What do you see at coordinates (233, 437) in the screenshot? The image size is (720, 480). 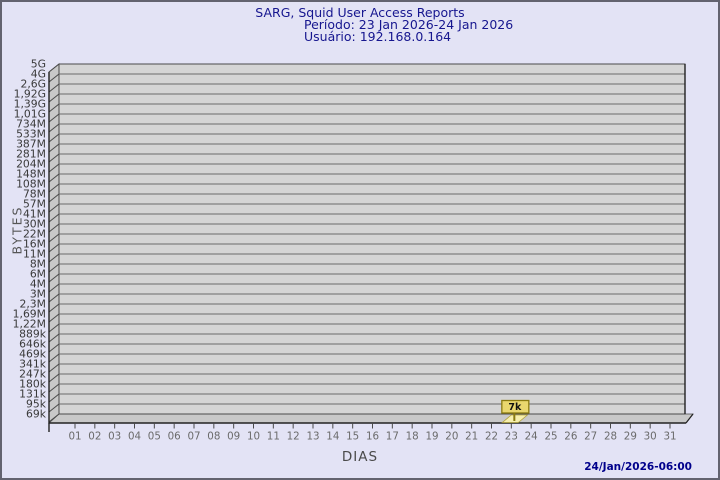 I see `x-tick-label: 09` at bounding box center [233, 437].